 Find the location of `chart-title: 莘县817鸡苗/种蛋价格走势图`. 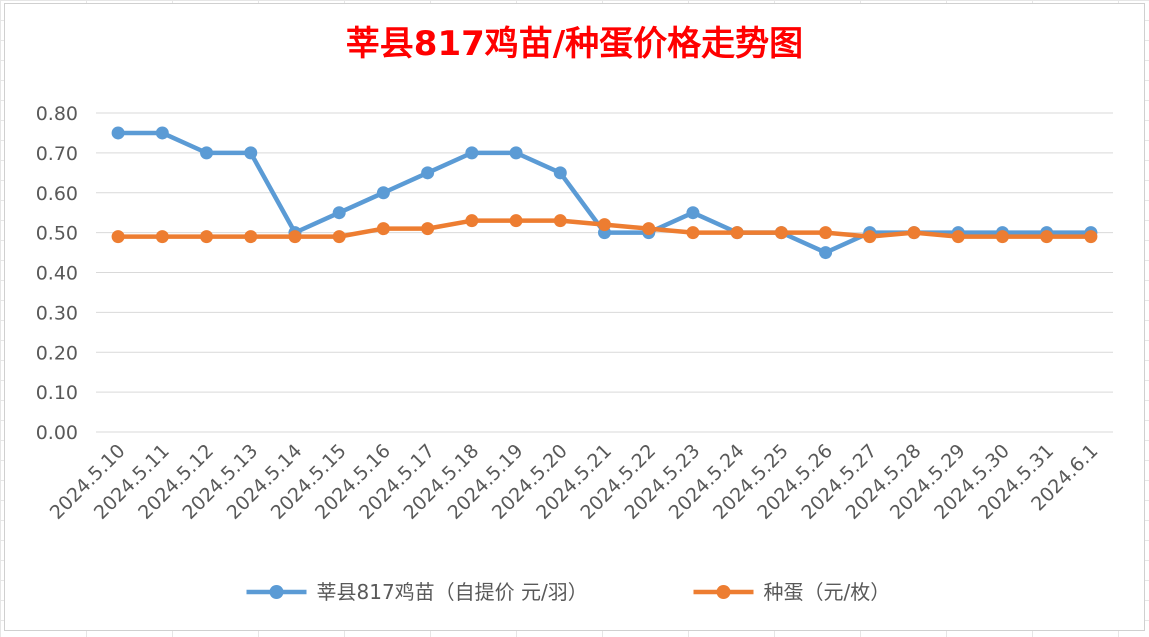

chart-title: 莘县817鸡苗/种蛋价格走势图 is located at coordinates (574, 44).